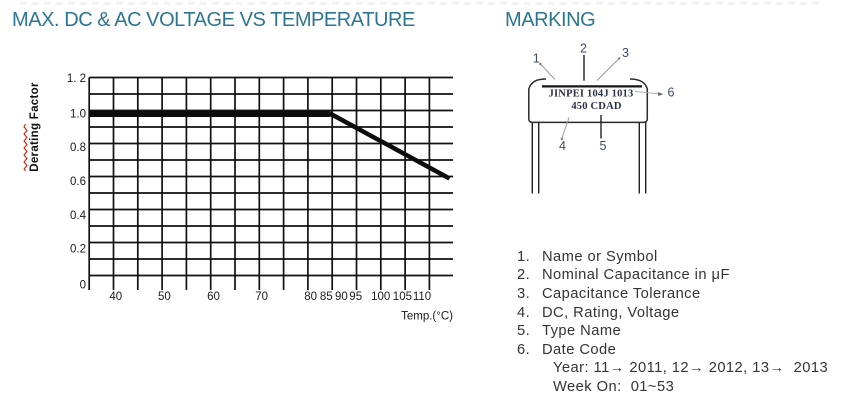 This screenshot has height=401, width=843. I want to click on svg-text: Derating Factor, so click(35, 127).